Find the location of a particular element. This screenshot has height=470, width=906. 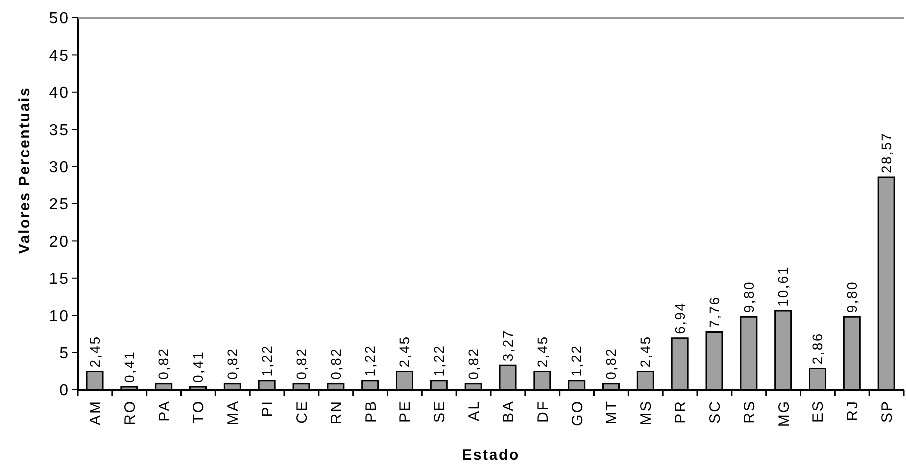

x-tick-label: AM is located at coordinates (95, 413).